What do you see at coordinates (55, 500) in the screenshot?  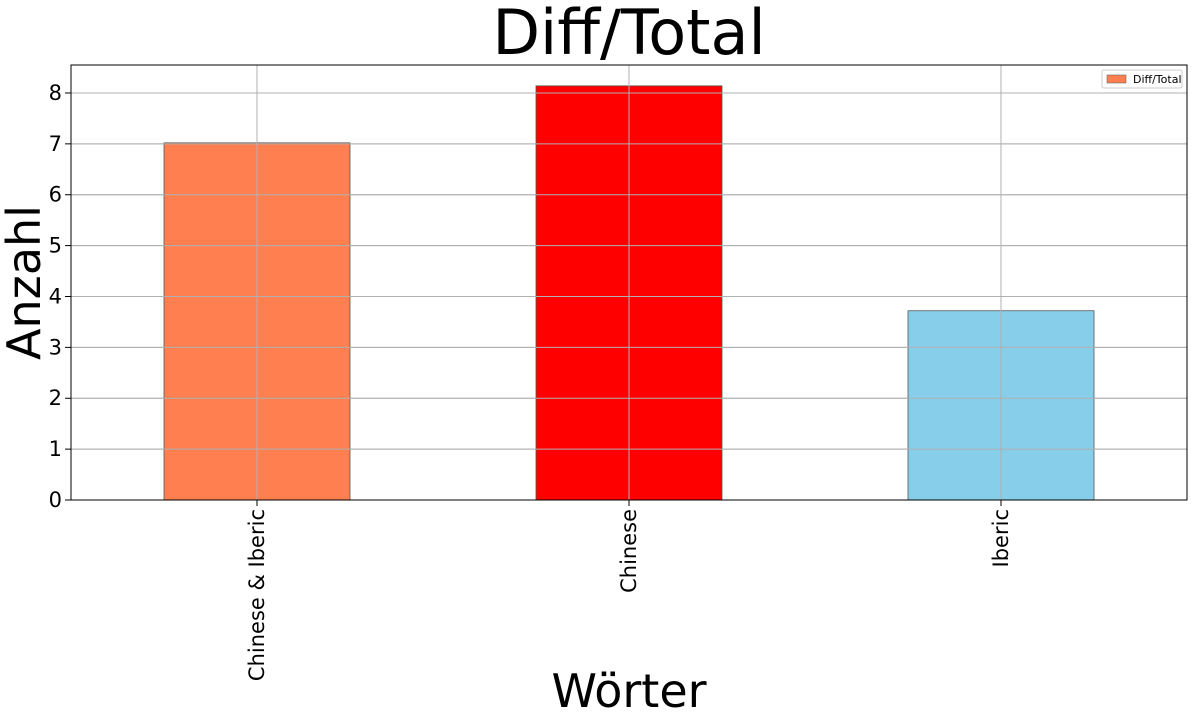 I see `y-tick-label: 0` at bounding box center [55, 500].